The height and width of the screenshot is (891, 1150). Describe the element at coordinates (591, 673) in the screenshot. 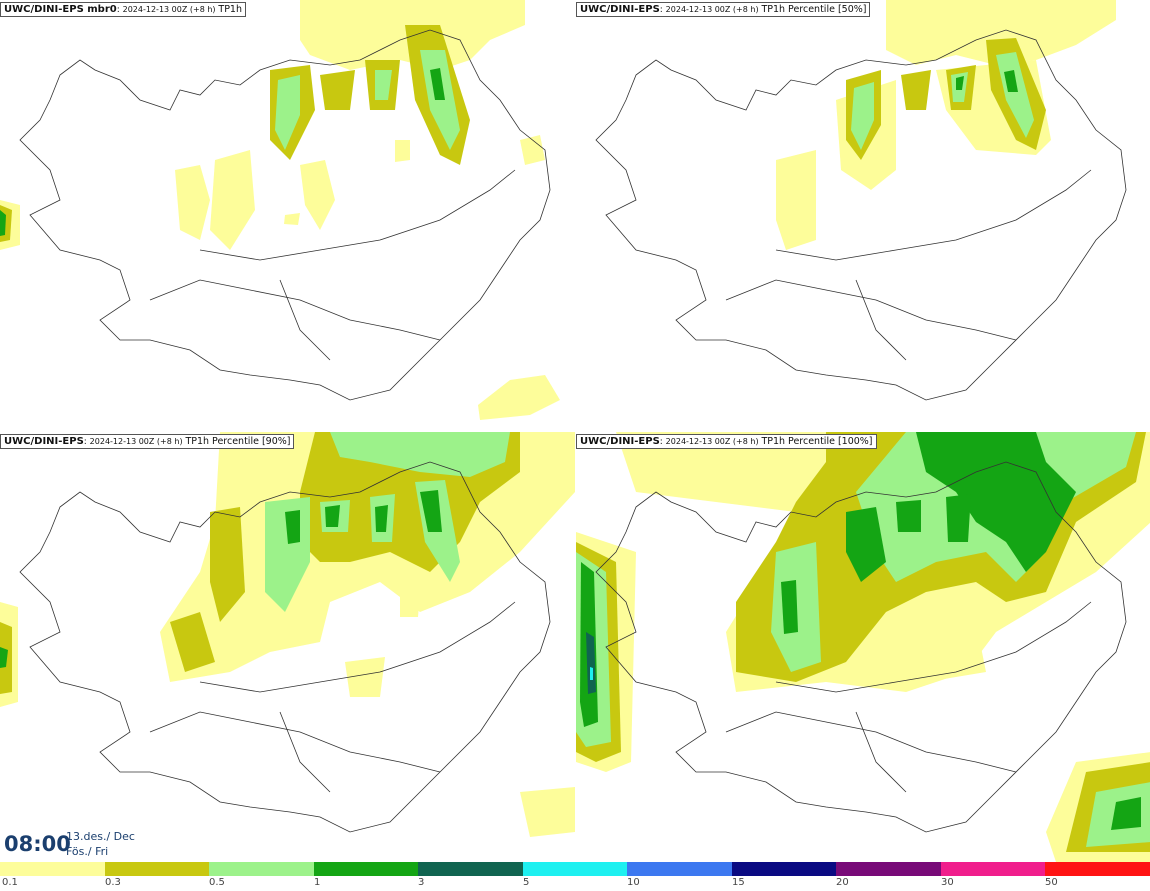

I see `precip-cyan` at that location.